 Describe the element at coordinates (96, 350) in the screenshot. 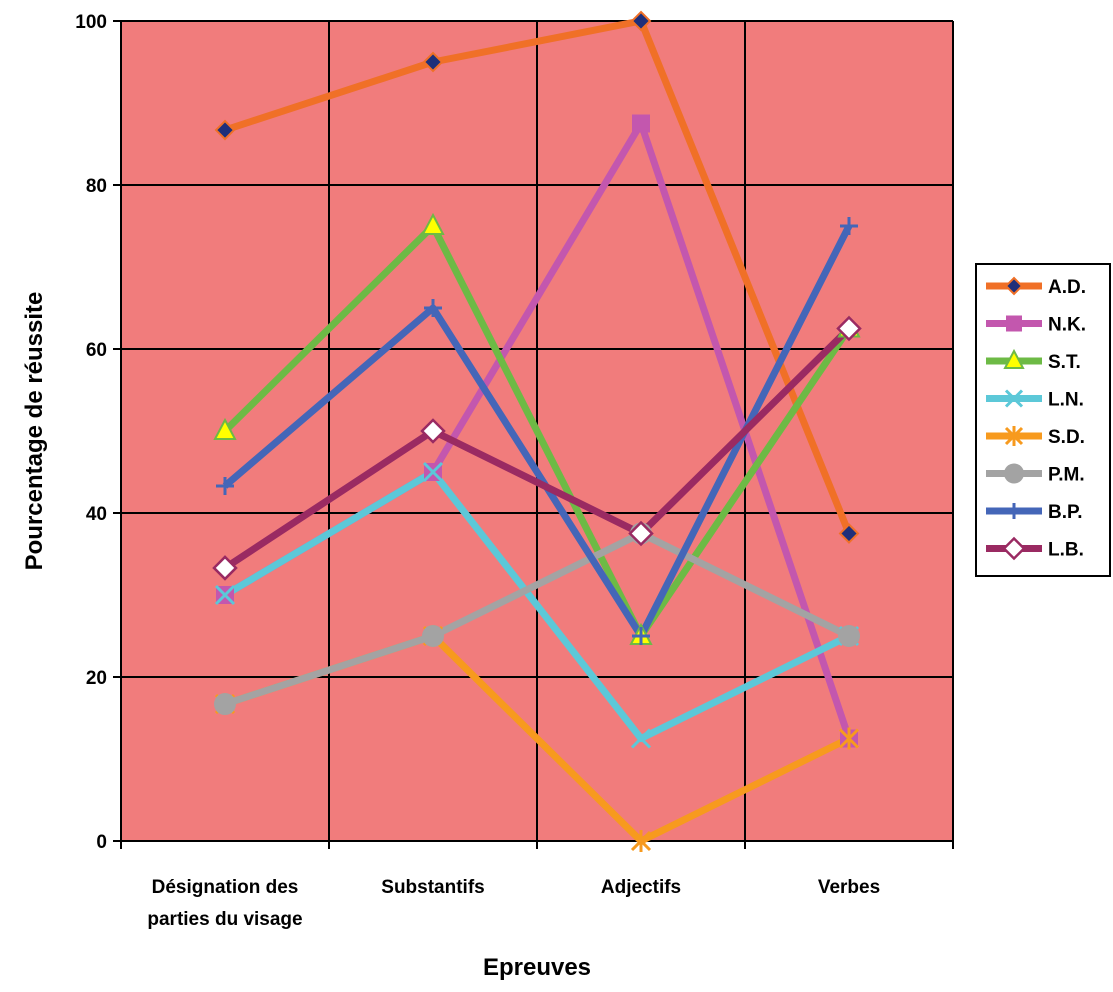

I see `y-tick-label: 60` at that location.